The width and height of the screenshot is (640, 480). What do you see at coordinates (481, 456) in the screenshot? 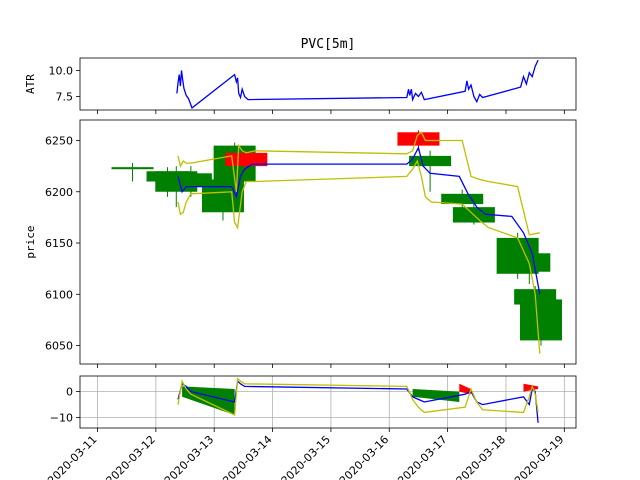
I see `x-tick-label: 2020-03-18` at bounding box center [481, 456].